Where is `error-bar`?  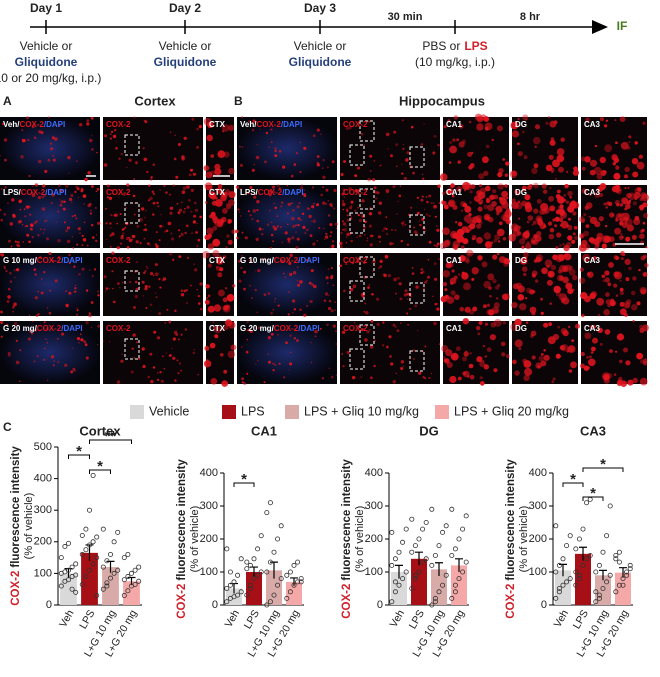 error-bar is located at coordinates (89, 552).